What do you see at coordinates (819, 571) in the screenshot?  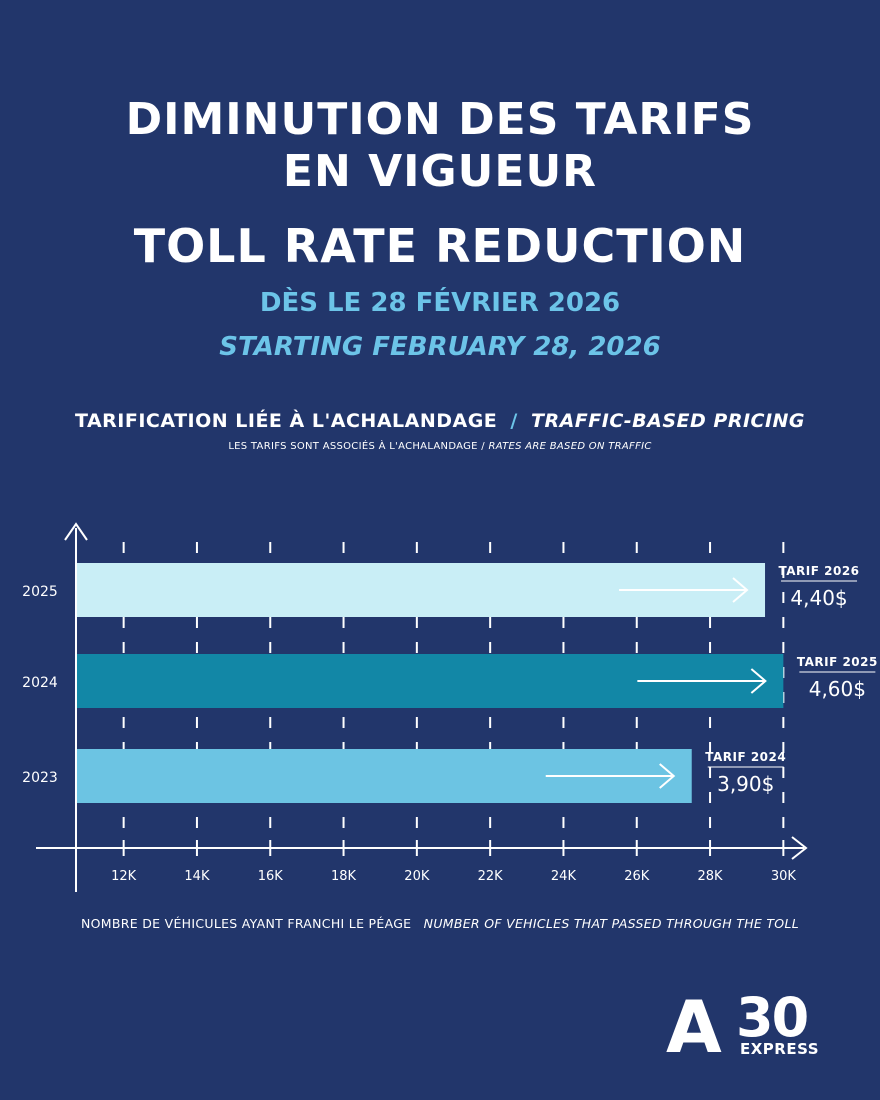 I see `tariff-title: TARIF 2026` at bounding box center [819, 571].